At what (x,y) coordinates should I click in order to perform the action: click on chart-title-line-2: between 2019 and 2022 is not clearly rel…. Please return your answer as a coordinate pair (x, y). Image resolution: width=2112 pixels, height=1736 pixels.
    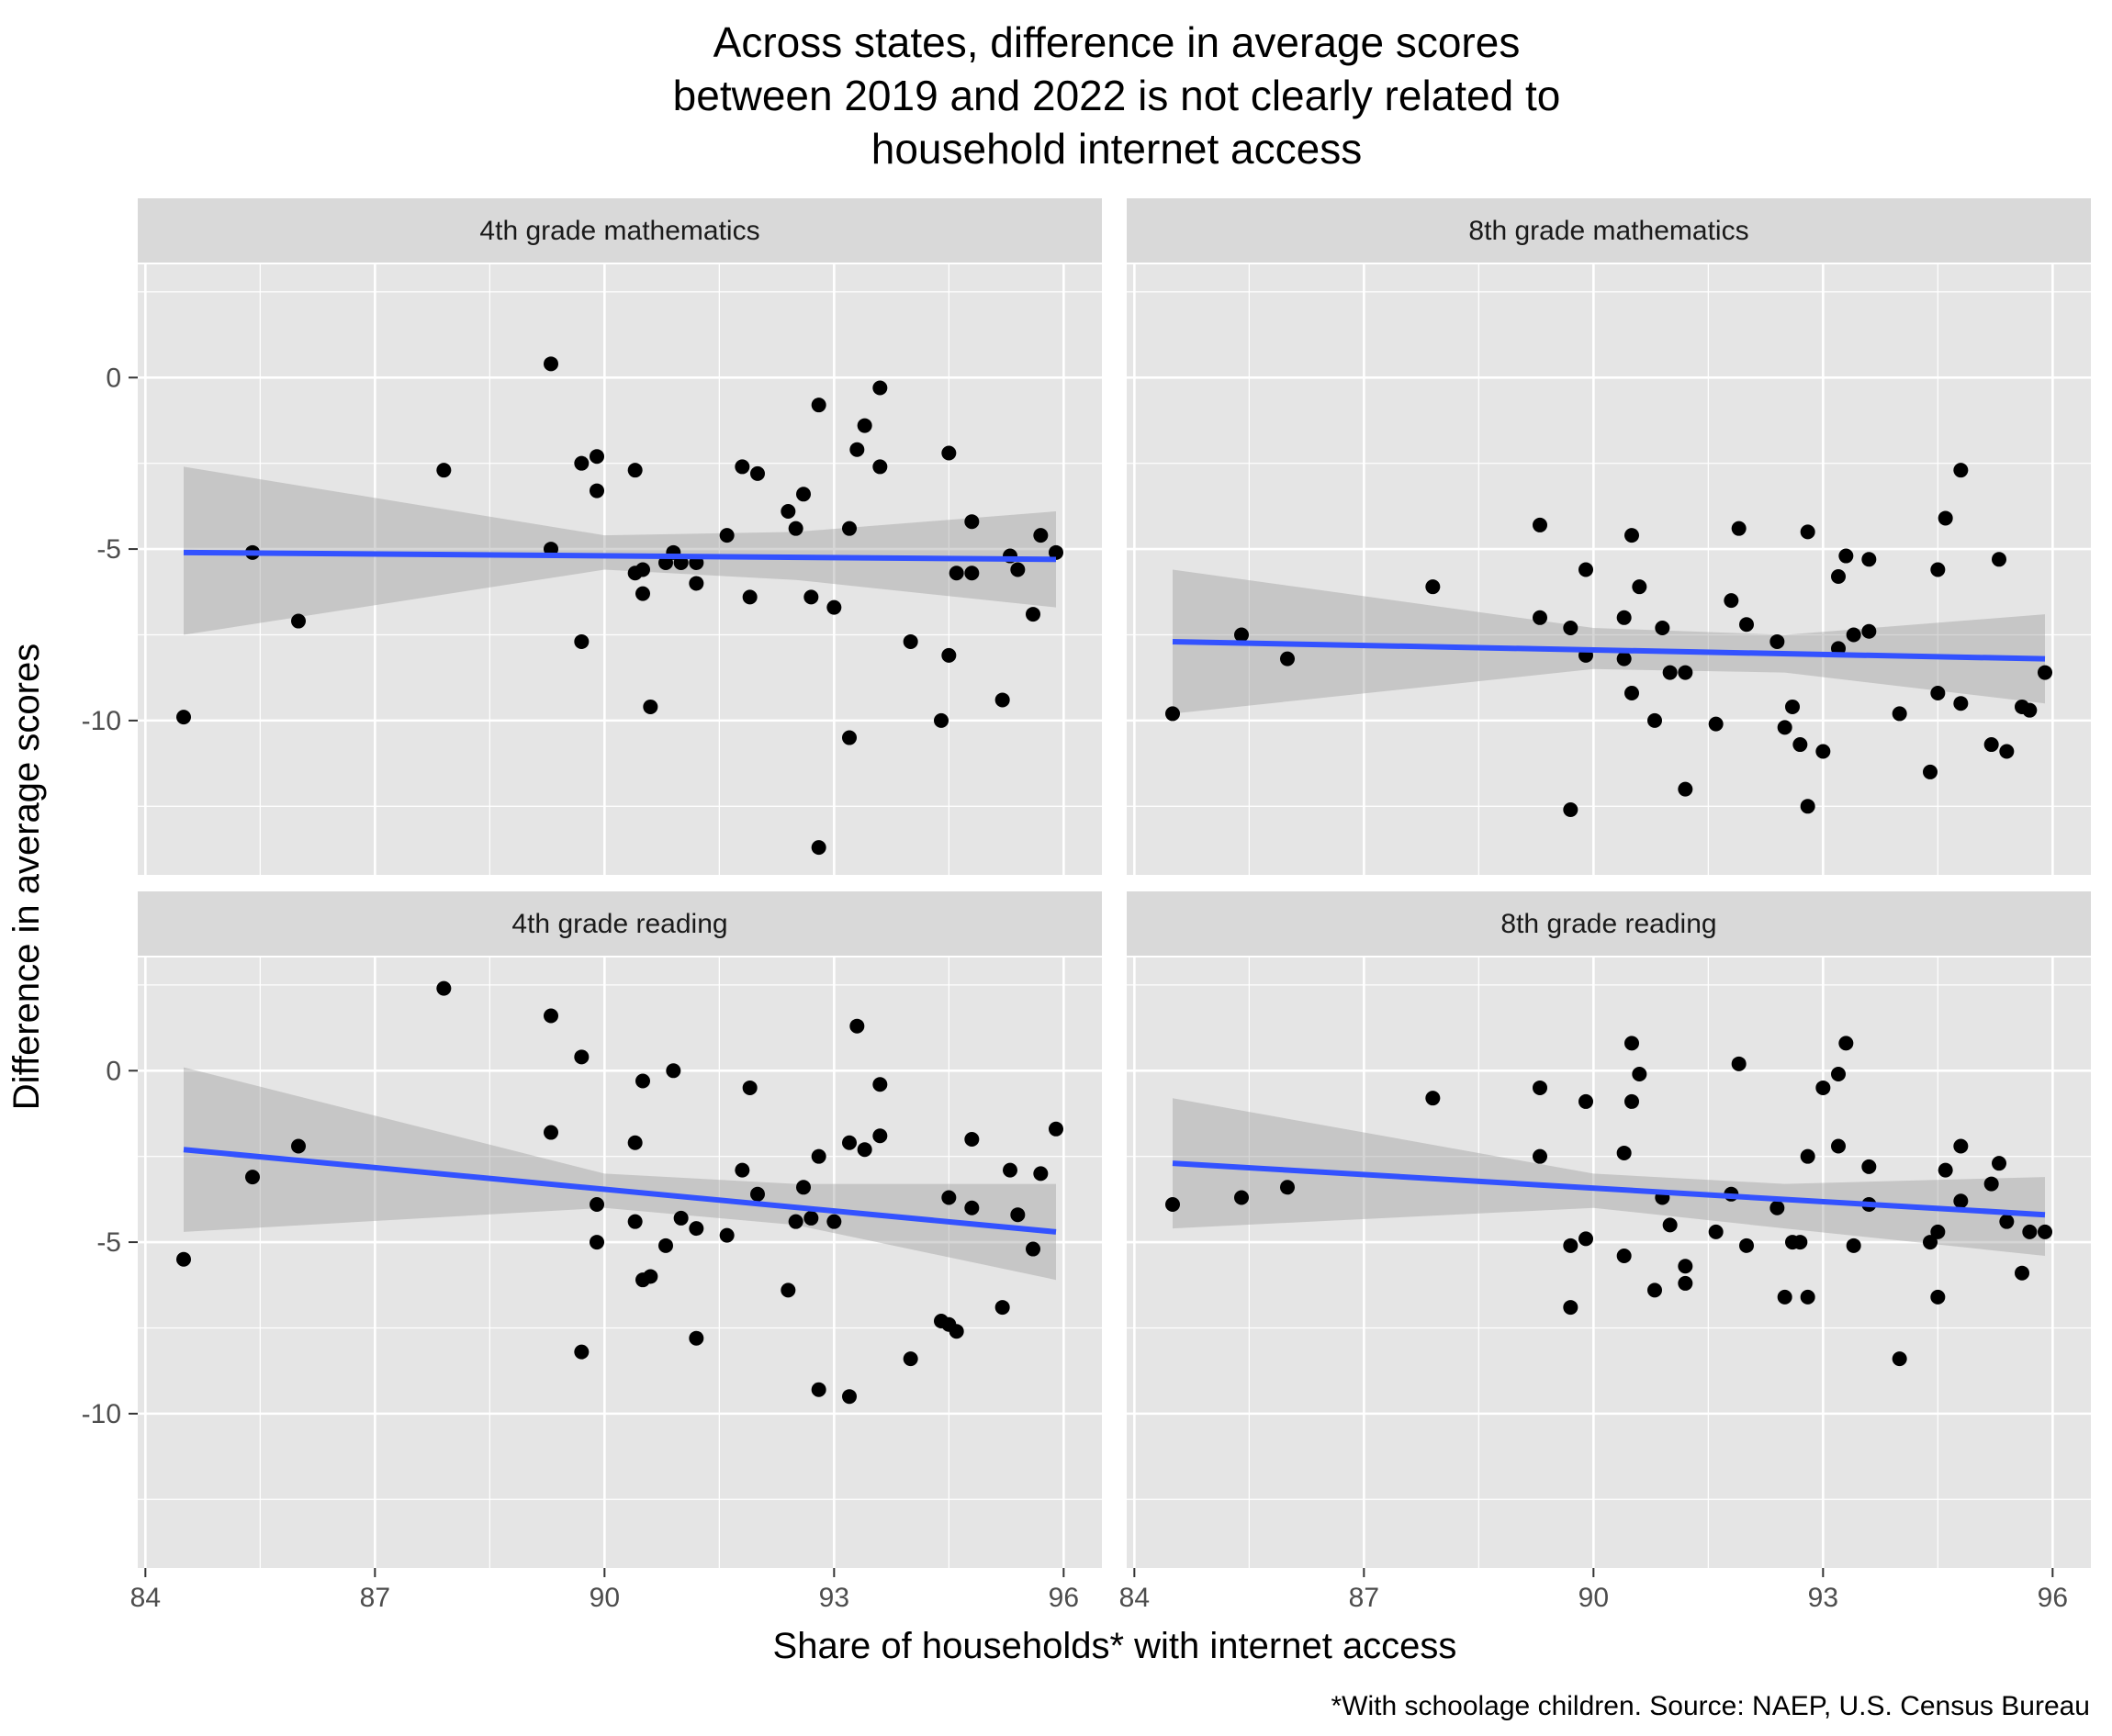
    Looking at the image, I should click on (1117, 95).